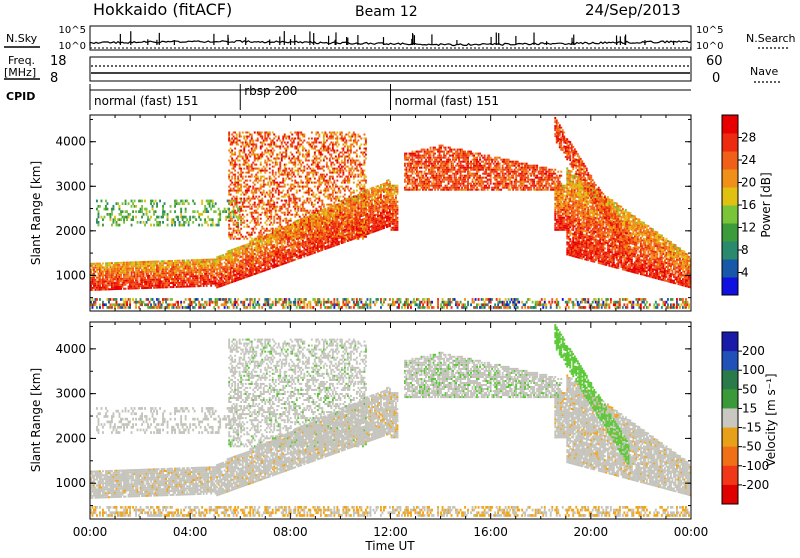  I want to click on nave-label: Nave, so click(764, 71).